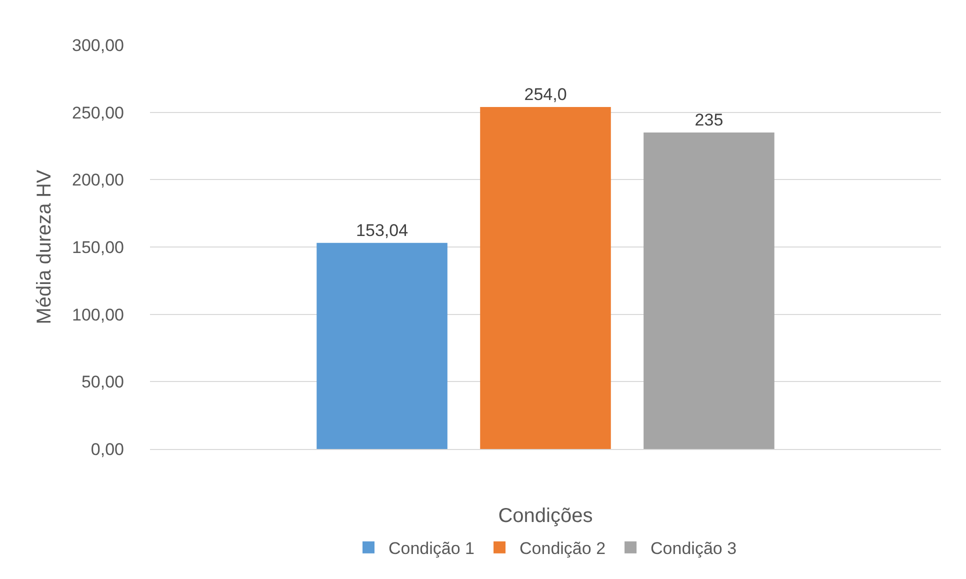  I want to click on y-tick-label: 300,00, so click(98, 45).